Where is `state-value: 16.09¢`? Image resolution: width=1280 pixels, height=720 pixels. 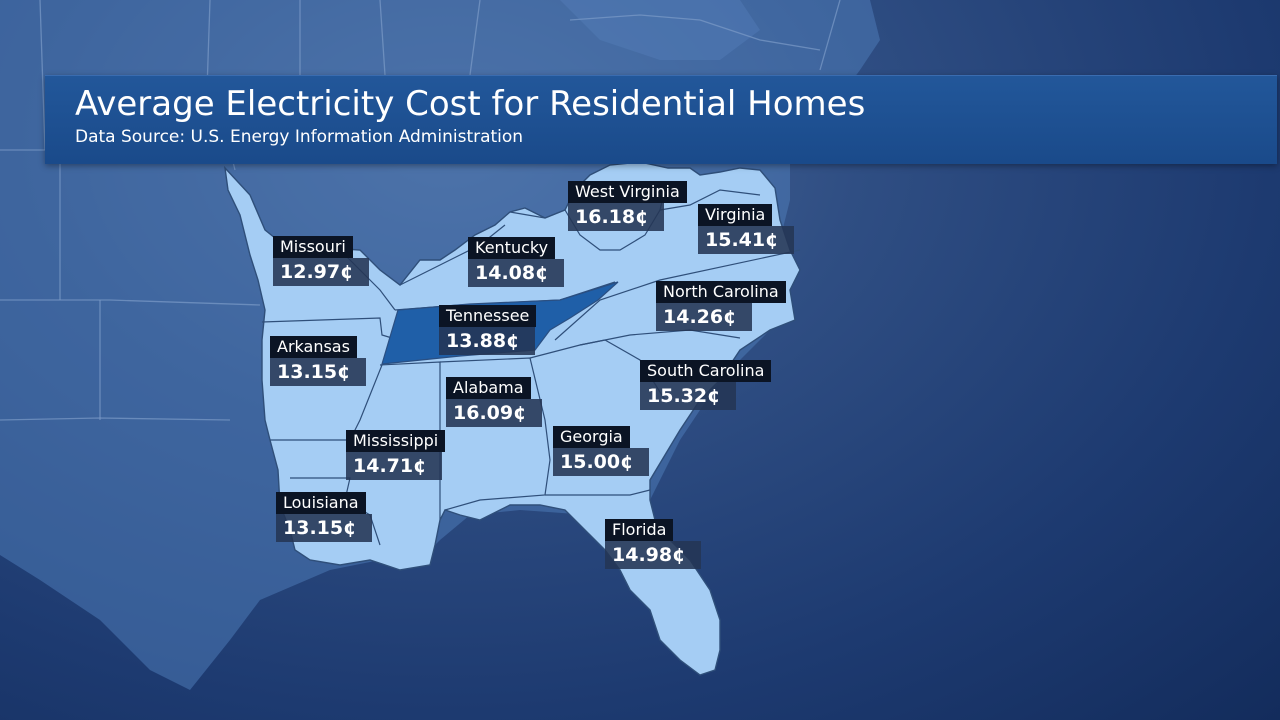 state-value: 16.09¢ is located at coordinates (494, 413).